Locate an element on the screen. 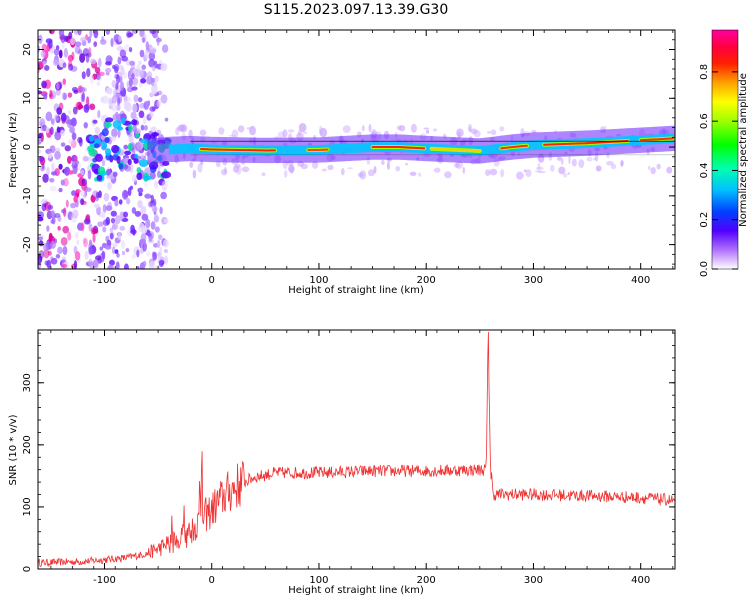 The width and height of the screenshot is (750, 600). y-tick-label: 300 is located at coordinates (27, 382).